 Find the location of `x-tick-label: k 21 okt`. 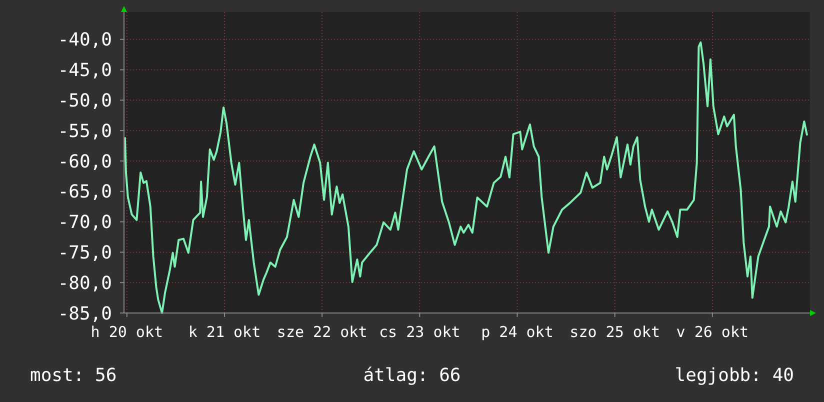

x-tick-label: k 21 okt is located at coordinates (224, 332).